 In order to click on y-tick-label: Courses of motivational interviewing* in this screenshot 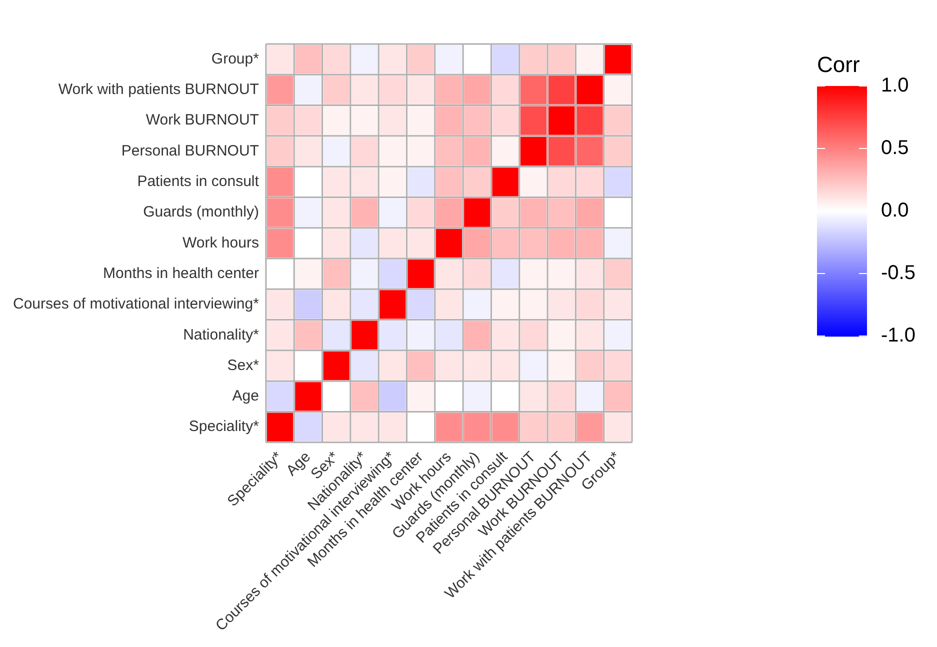, I will do `click(136, 304)`.